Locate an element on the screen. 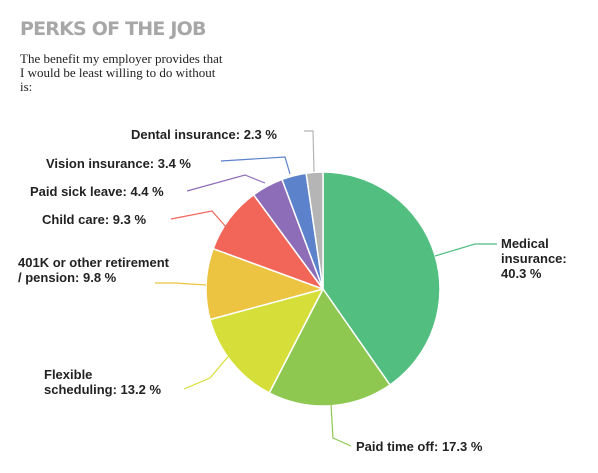 This screenshot has height=473, width=598. slice-label-dental-insurance: Dental insurance: 2.3 % is located at coordinates (204, 134).